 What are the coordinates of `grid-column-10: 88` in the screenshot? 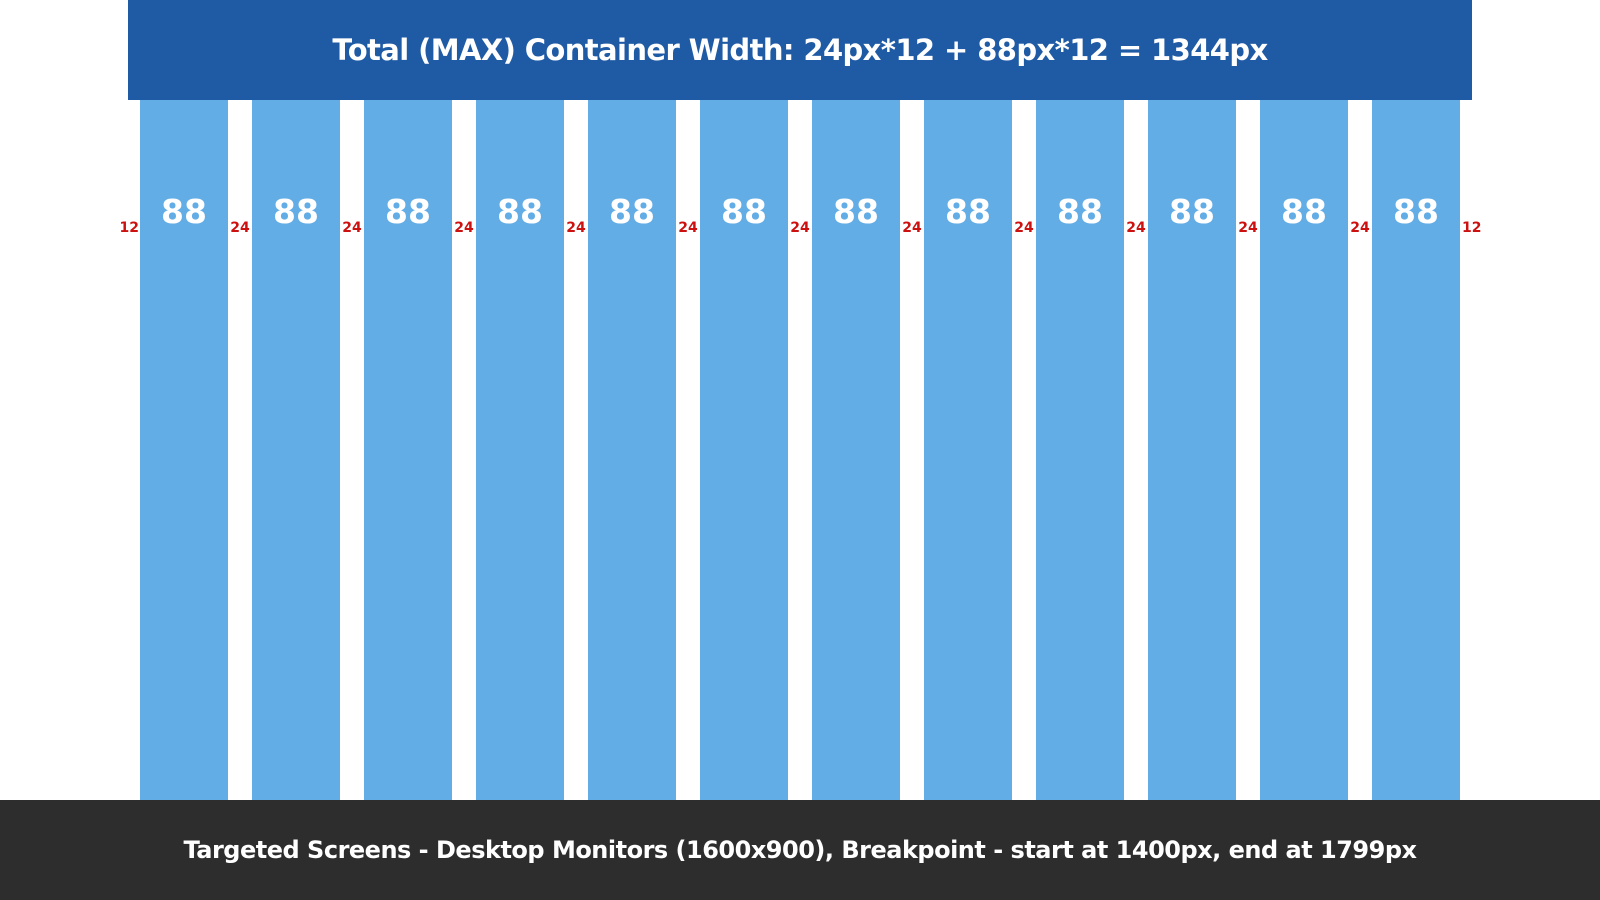 It's located at (1192, 400).